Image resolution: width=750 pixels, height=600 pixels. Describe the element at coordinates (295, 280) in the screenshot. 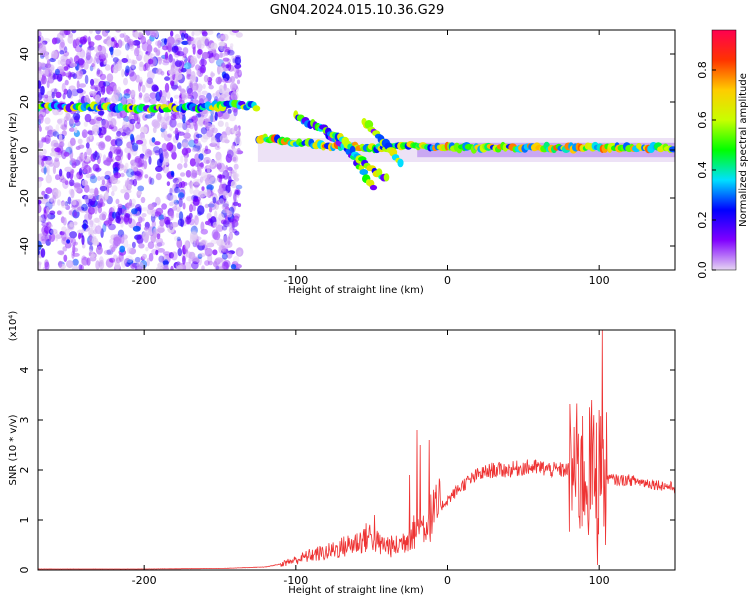

I see `x-tick-label: -100` at that location.